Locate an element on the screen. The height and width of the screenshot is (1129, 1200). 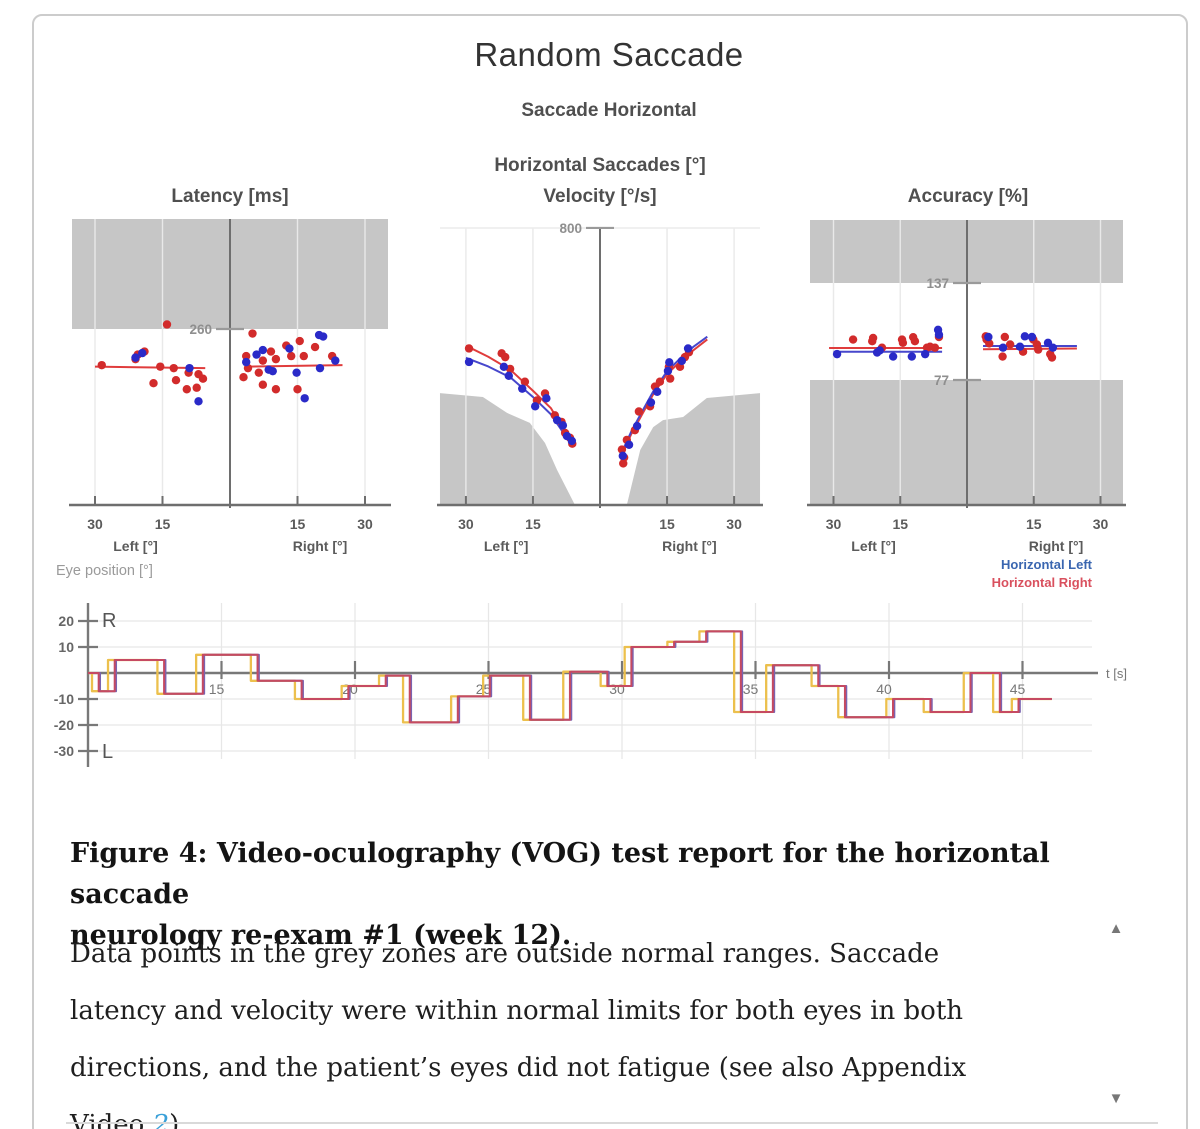
caption-last-line-suffix: ). is located at coordinates (178, 1119).